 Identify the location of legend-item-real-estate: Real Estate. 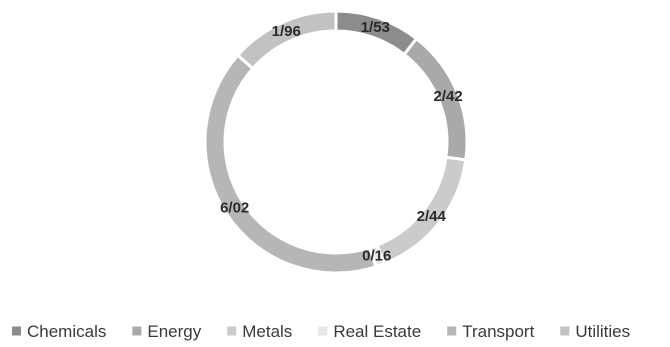
(369, 331).